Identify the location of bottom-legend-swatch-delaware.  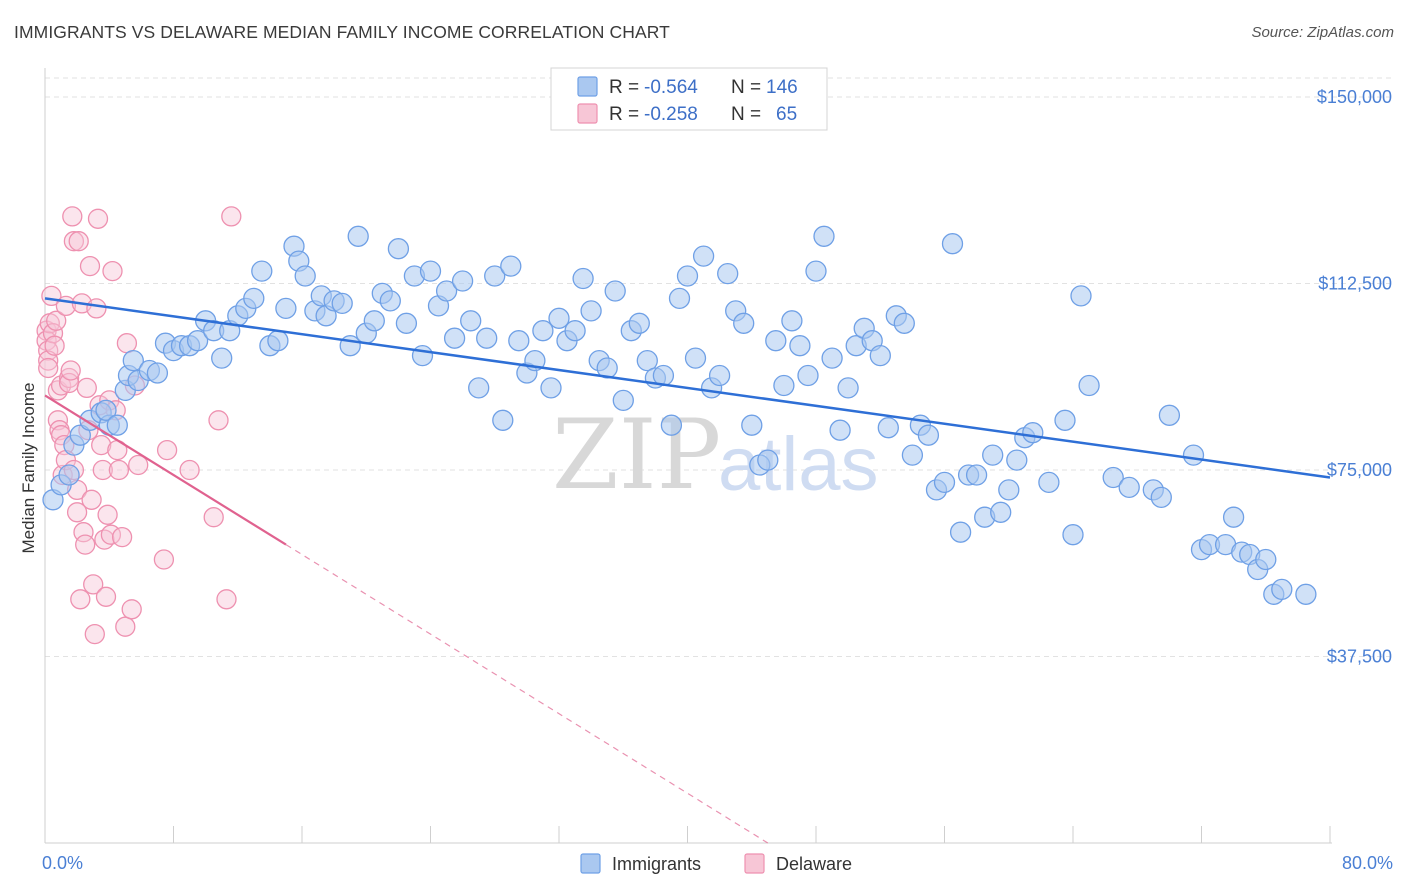
(754, 863).